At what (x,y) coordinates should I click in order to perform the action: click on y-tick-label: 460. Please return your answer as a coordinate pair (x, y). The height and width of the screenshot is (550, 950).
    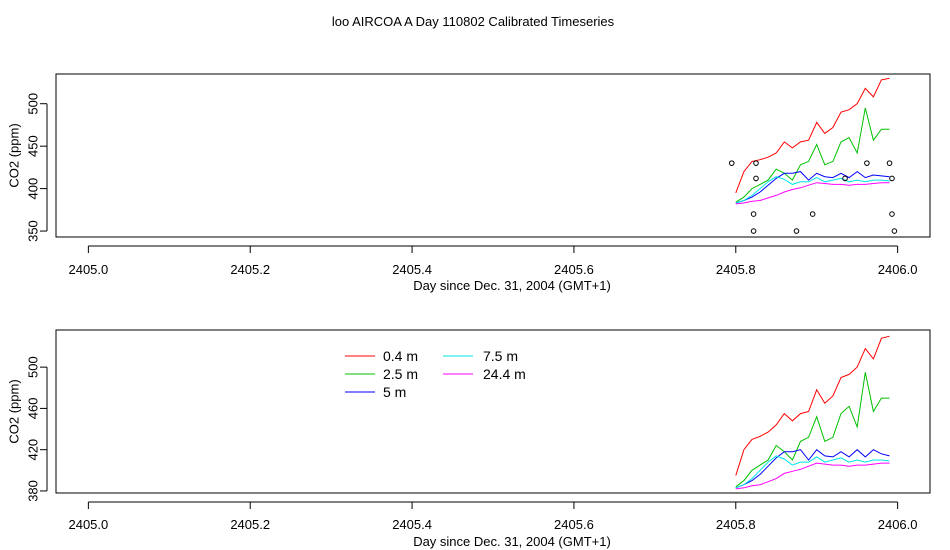
    Looking at the image, I should click on (32, 409).